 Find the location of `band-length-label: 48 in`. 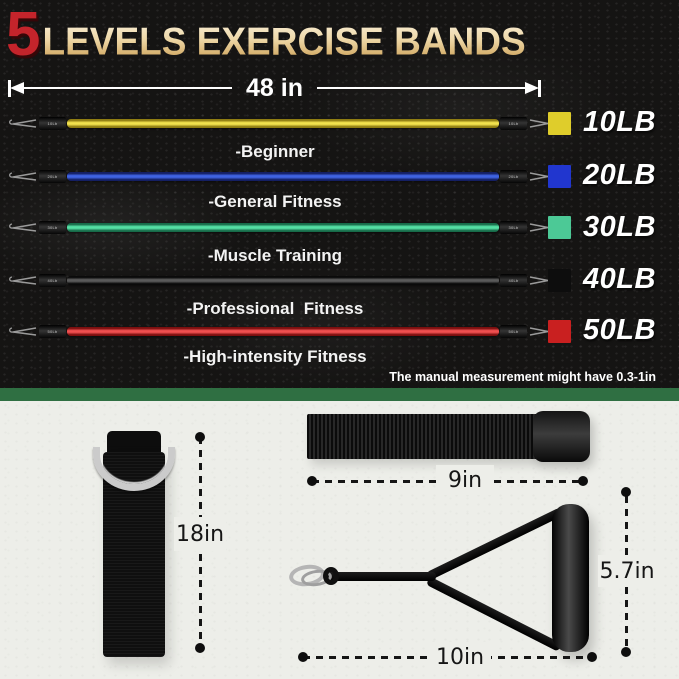

band-length-label: 48 in is located at coordinates (274, 87).